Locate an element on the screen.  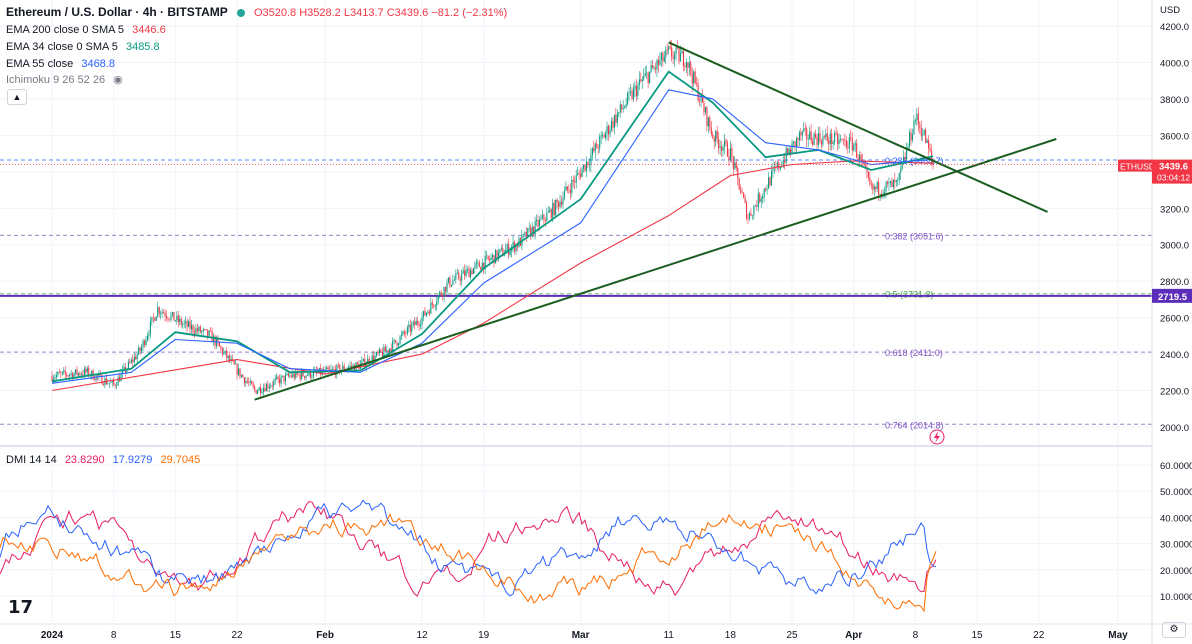
price-tick-label: 2600.0 is located at coordinates (1174, 319).